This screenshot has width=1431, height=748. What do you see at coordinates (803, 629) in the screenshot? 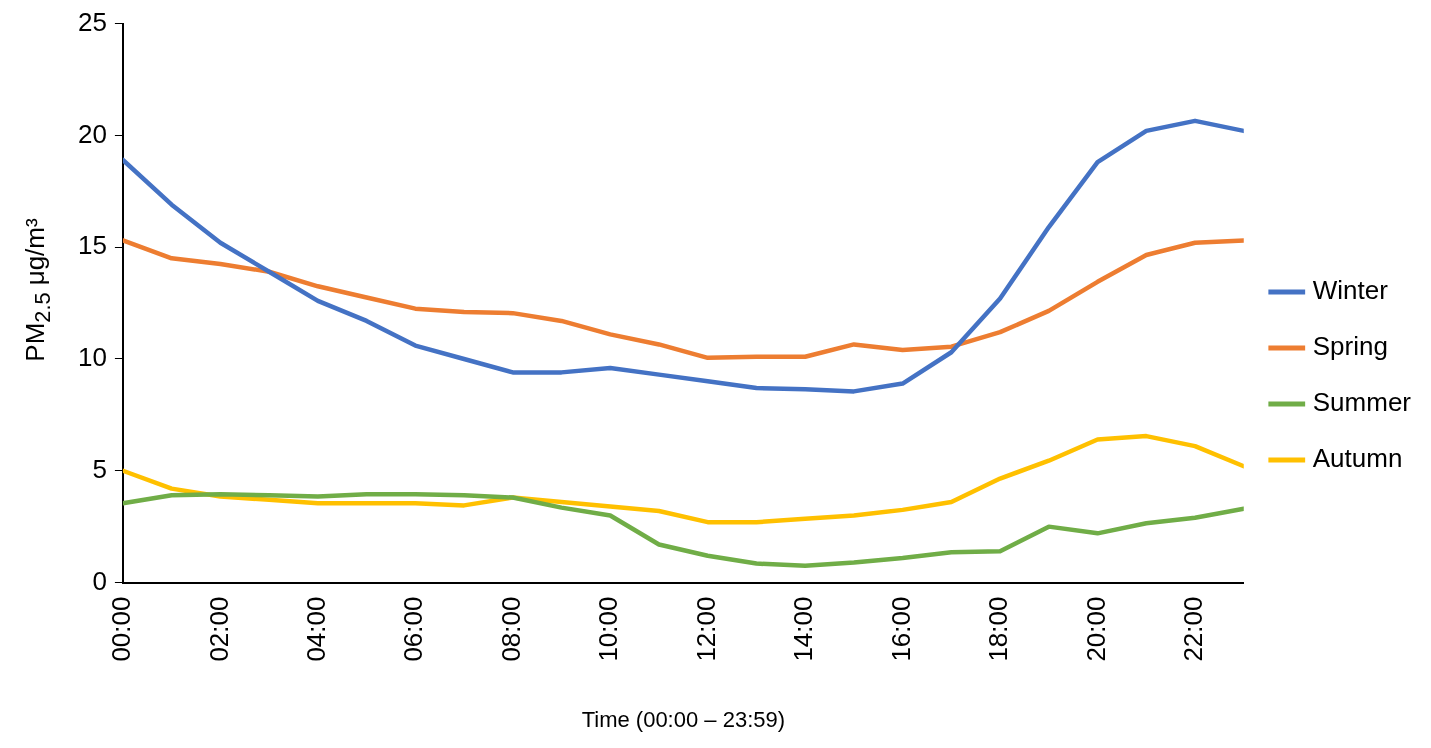
I see `x-tick-label: 14:00` at bounding box center [803, 629].